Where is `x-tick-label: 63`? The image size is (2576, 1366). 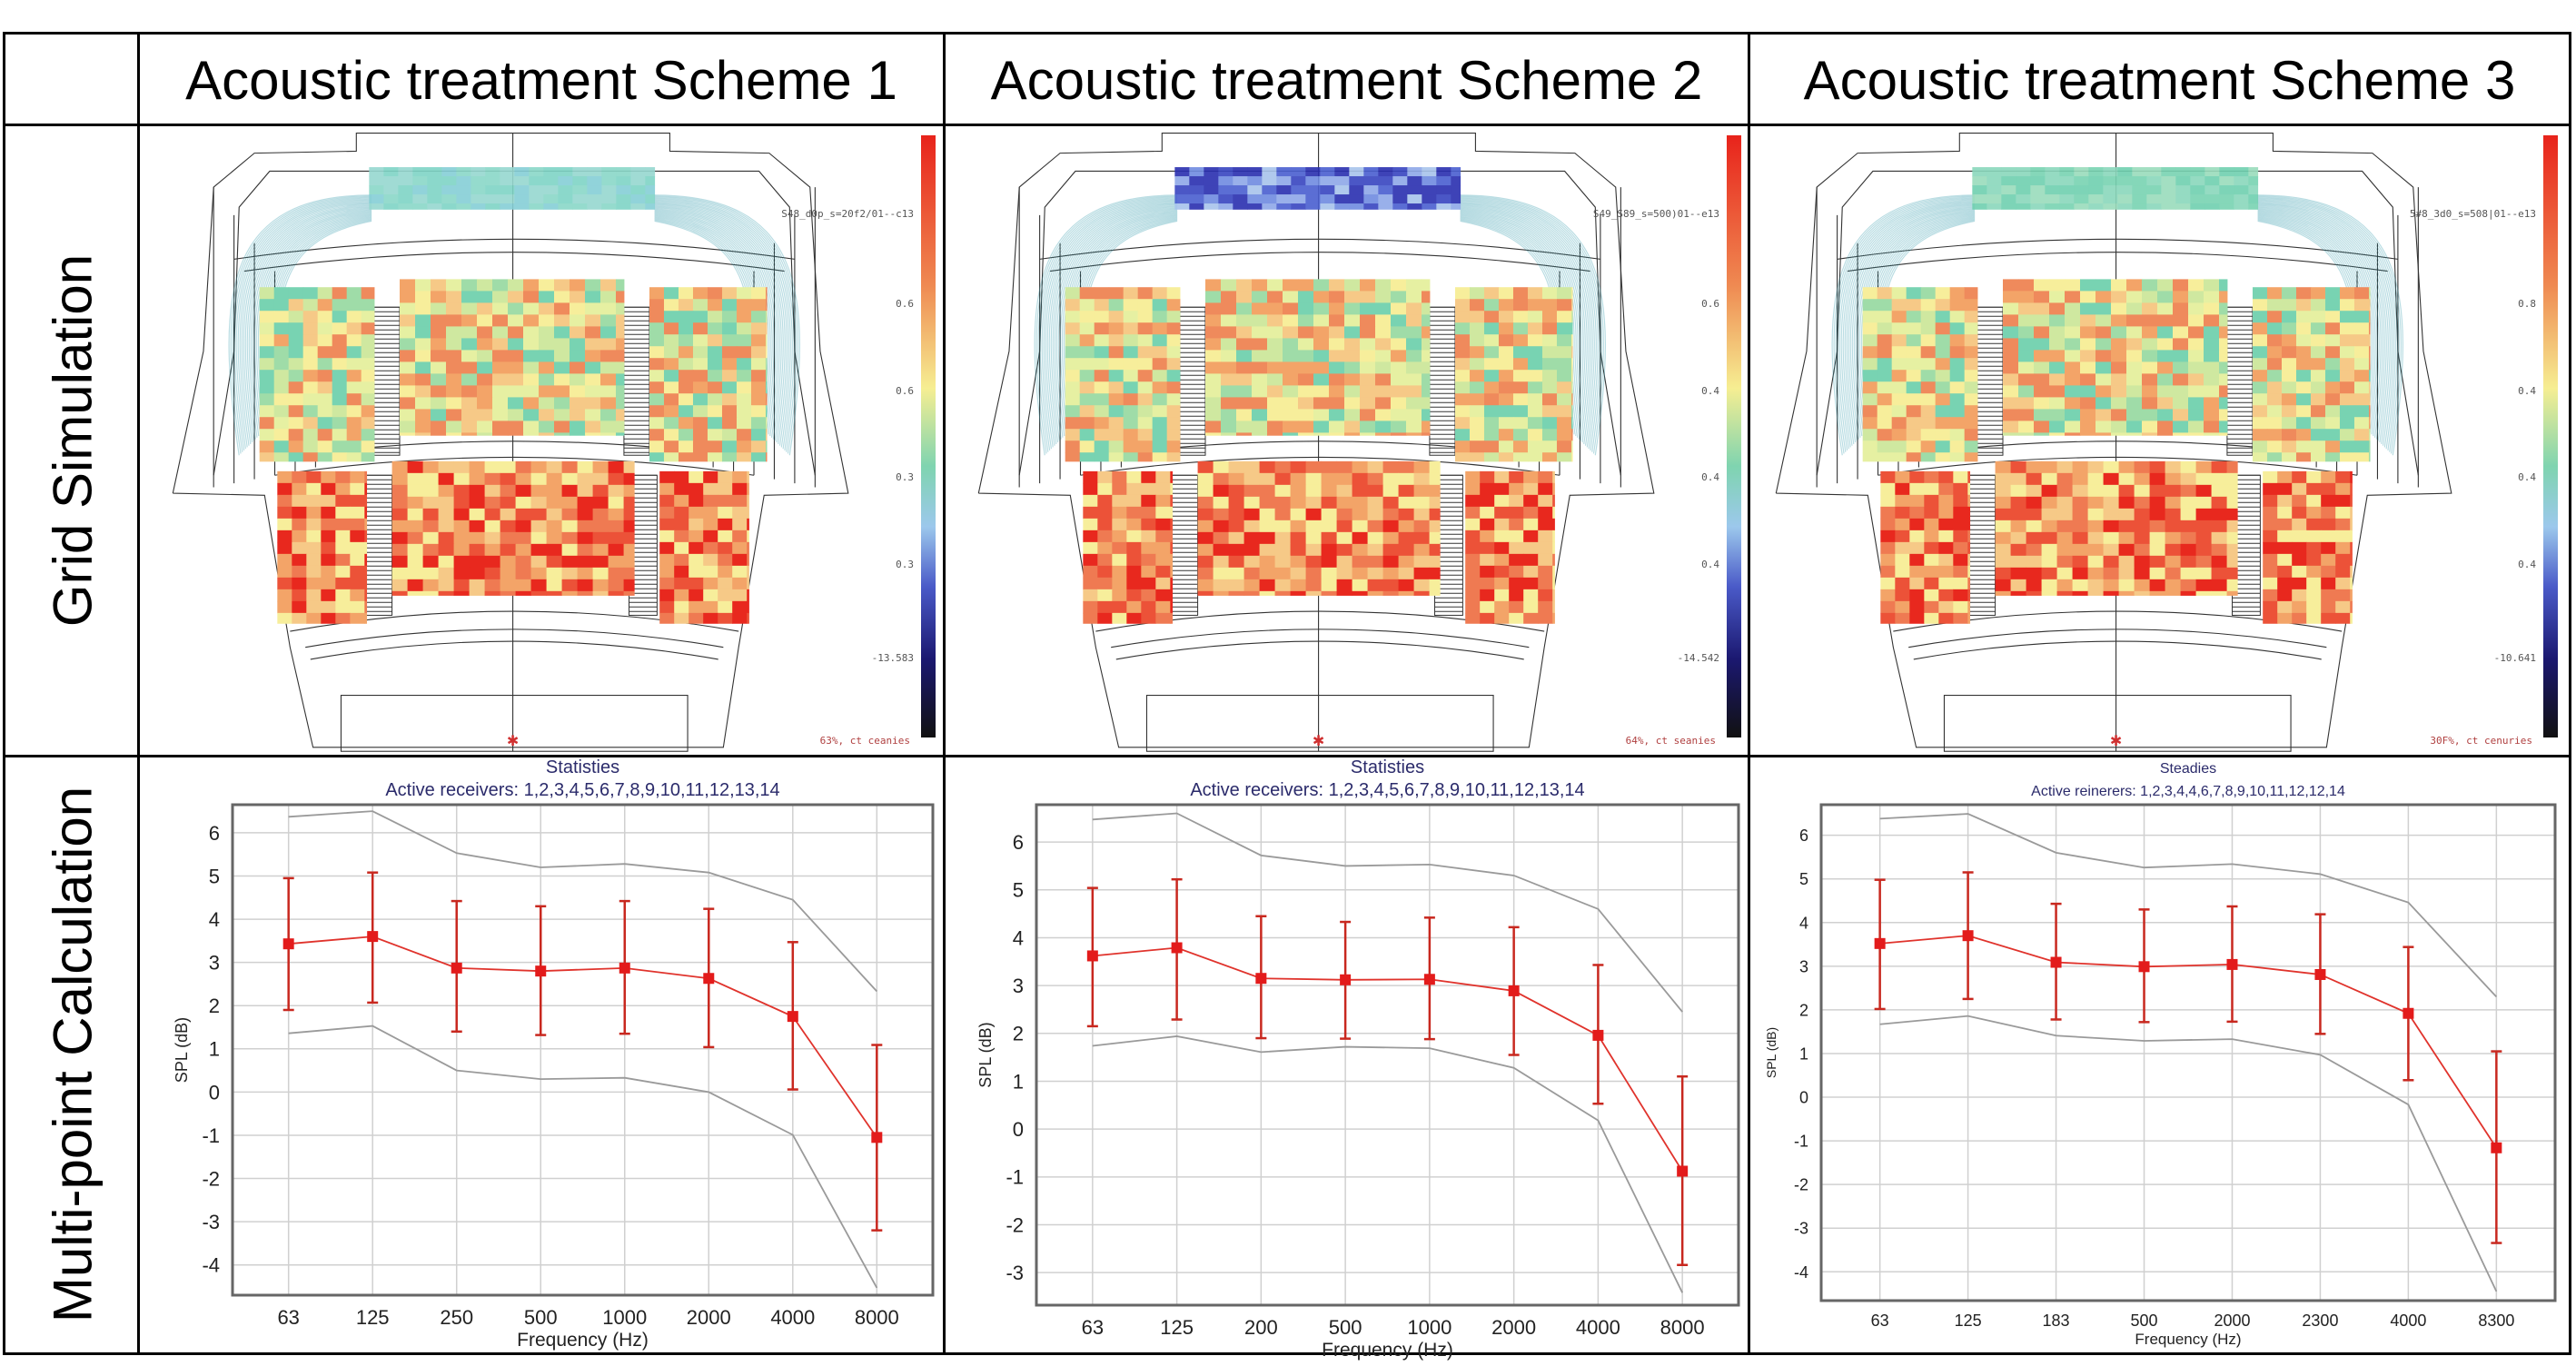
x-tick-label: 63 is located at coordinates (1880, 1321).